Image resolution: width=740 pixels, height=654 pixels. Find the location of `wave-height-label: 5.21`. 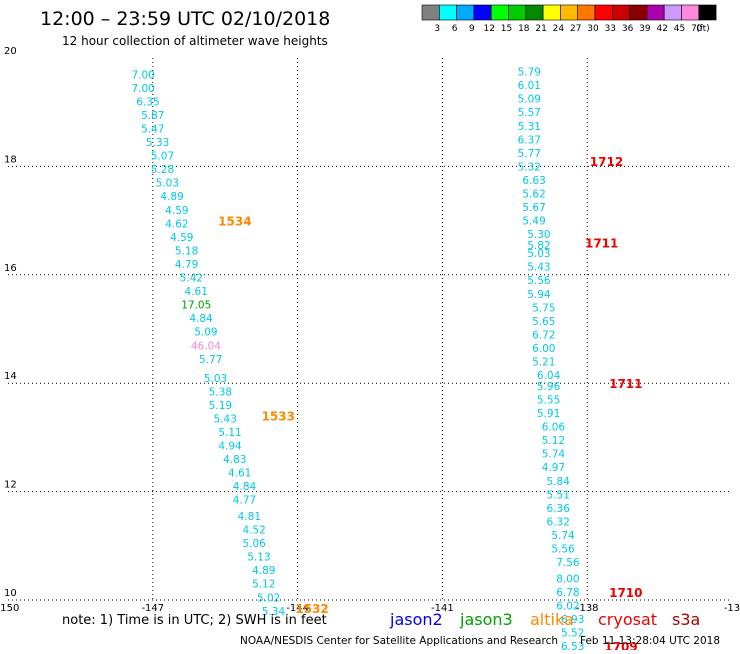

wave-height-label: 5.21 is located at coordinates (543, 363).